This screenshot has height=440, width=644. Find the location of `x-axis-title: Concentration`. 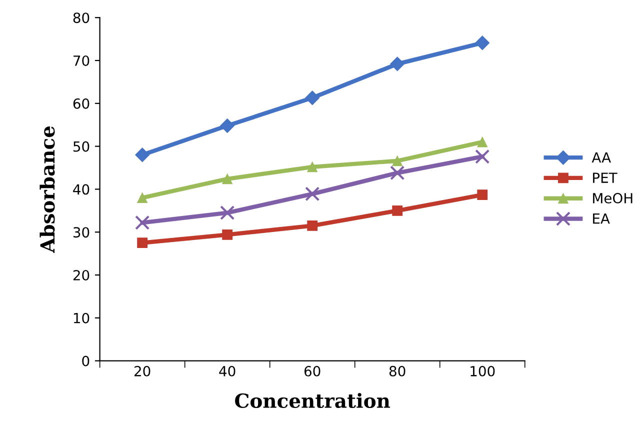

x-axis-title: Concentration is located at coordinates (312, 400).